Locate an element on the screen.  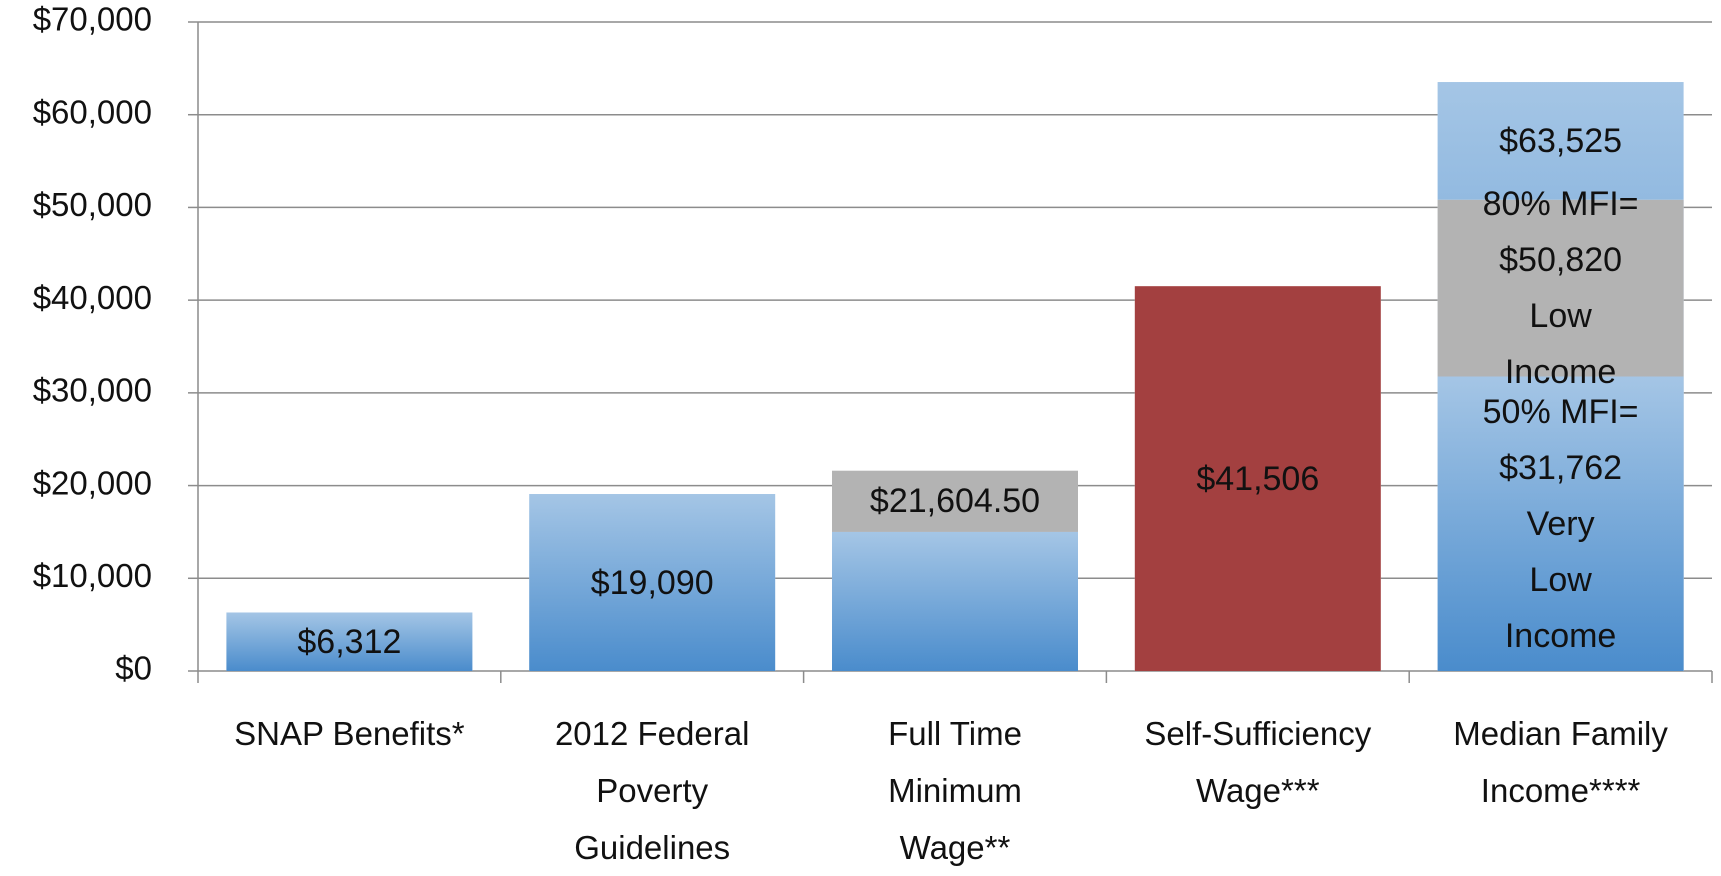
x-tick-label: Self-Sufficiency Wage*** is located at coordinates (1258, 762).